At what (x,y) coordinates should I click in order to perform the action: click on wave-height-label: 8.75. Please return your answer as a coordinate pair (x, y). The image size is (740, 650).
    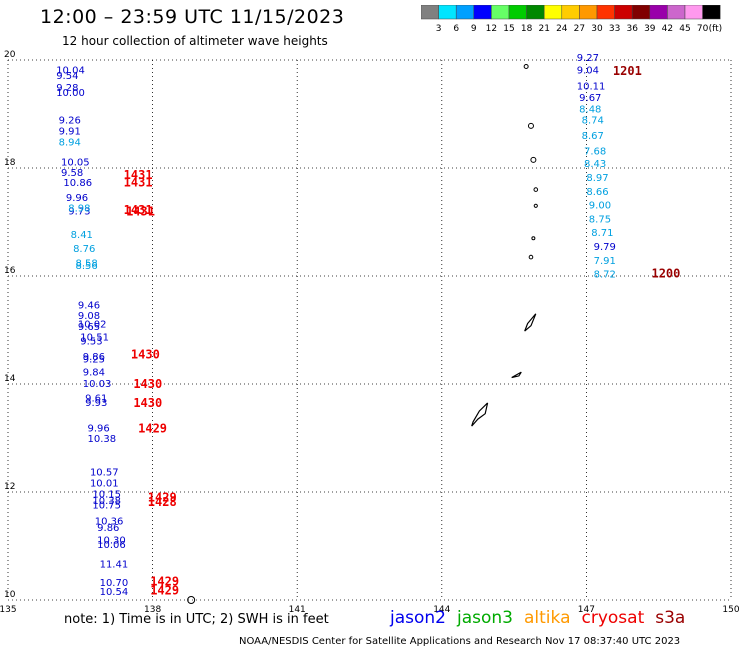
    Looking at the image, I should click on (600, 220).